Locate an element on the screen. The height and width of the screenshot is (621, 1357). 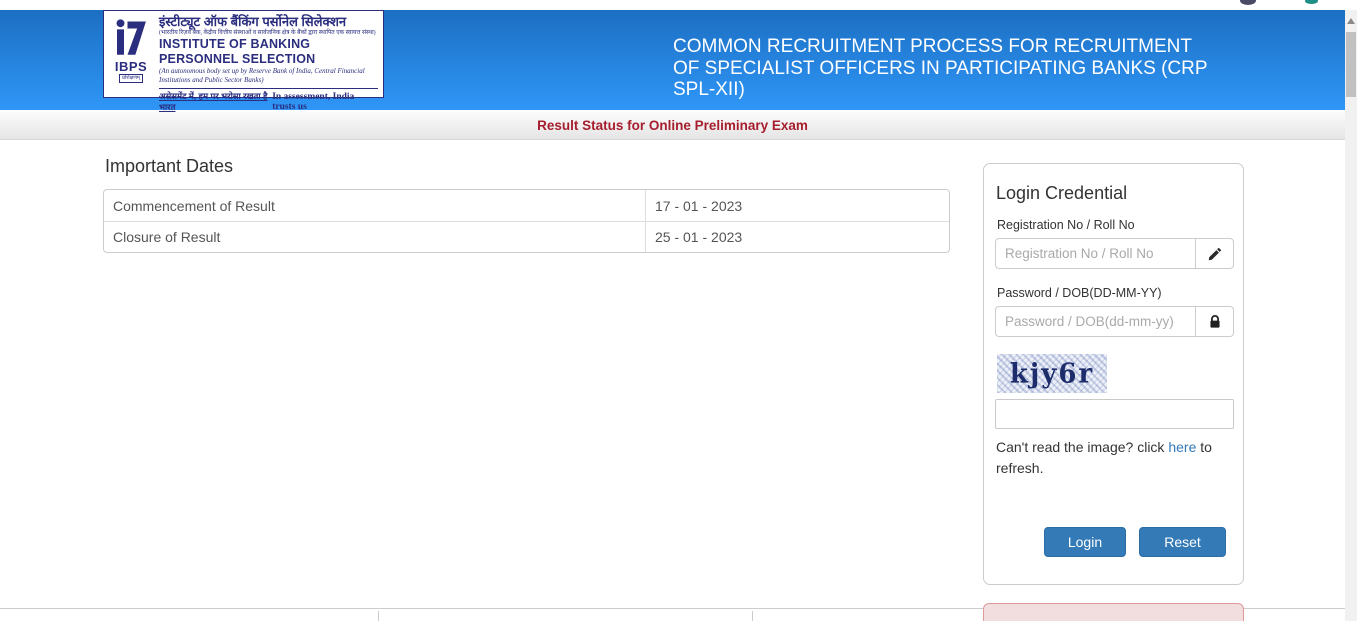
table-row: Commencement of Result 17 - 01 - 2023 is located at coordinates (526, 205).